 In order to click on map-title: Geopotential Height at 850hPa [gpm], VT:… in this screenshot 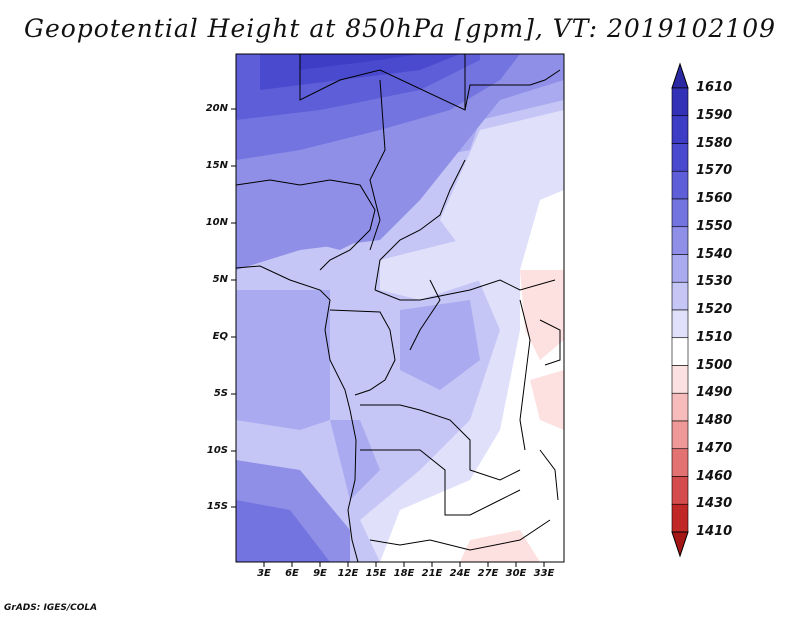, I will do `click(400, 28)`.